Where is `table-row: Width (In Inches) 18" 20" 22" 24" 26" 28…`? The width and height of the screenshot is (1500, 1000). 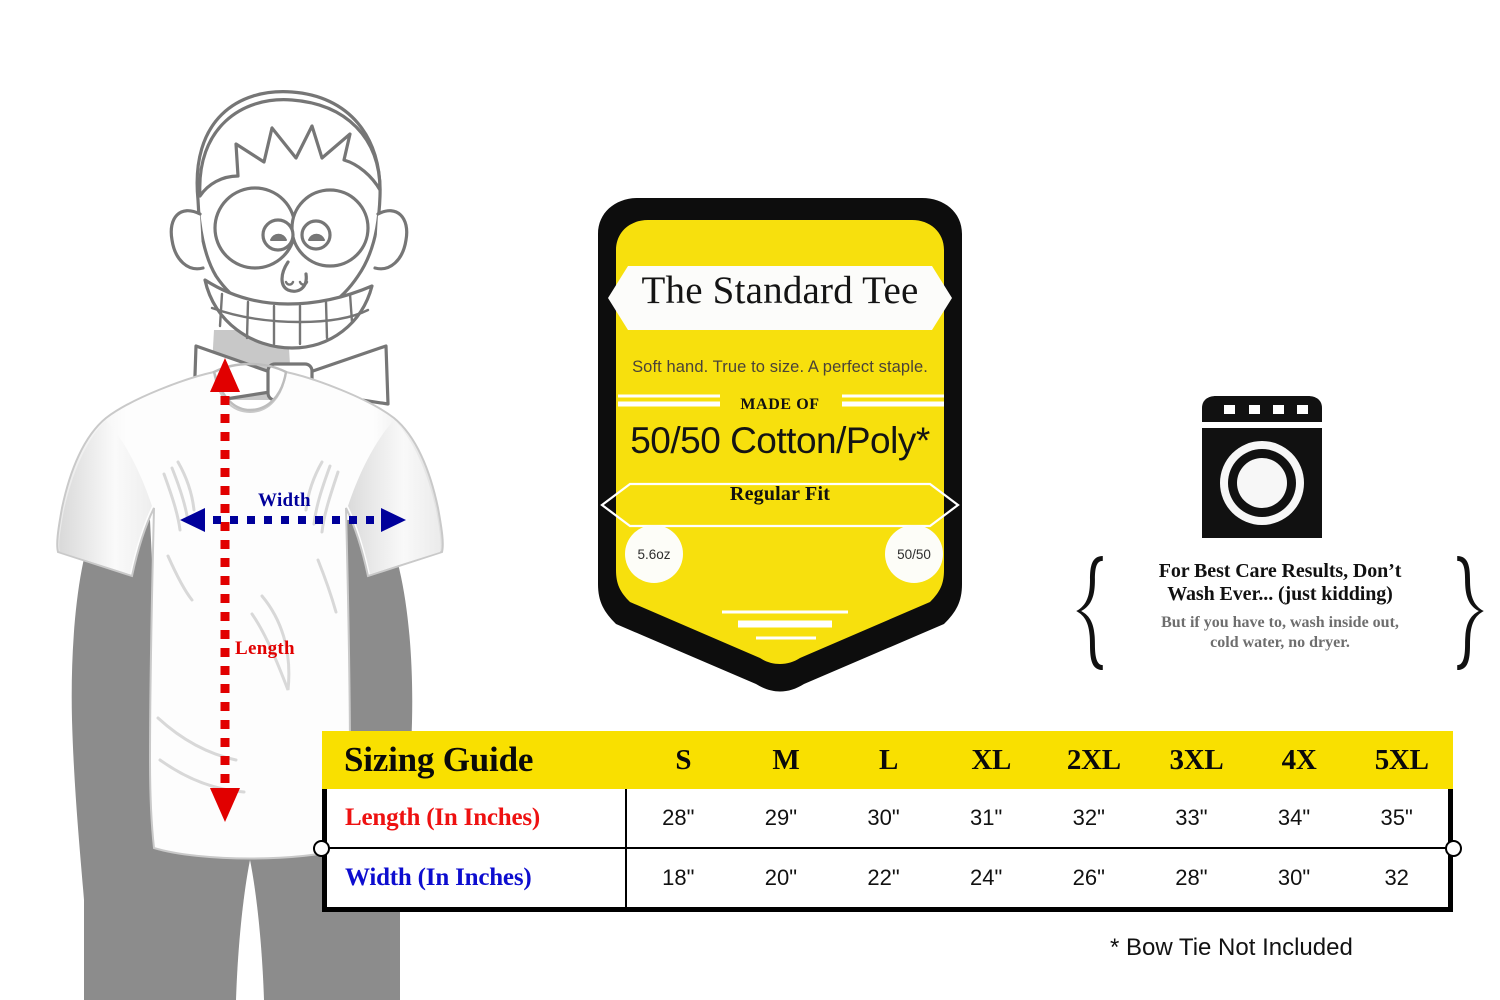
table-row: Width (In Inches) 18" 20" 22" 24" 26" 28… is located at coordinates (887, 877).